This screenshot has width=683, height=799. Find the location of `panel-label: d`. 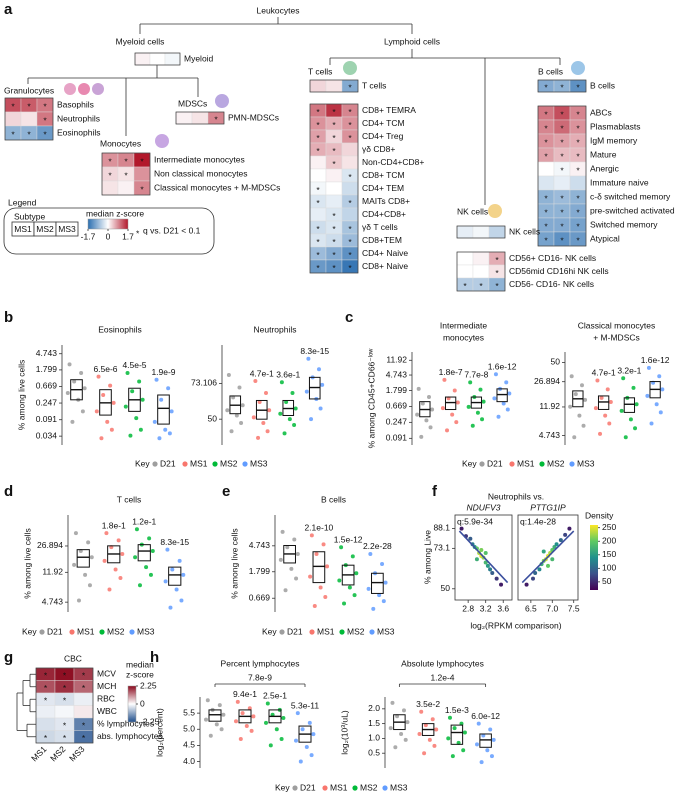

panel-label: d is located at coordinates (8, 491).